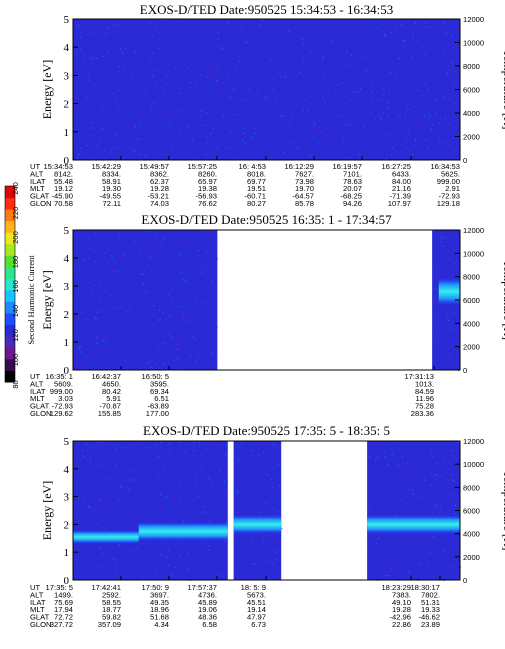 This screenshot has height=649, width=505. Describe the element at coordinates (38, 391) in the screenshot. I see `table-row-label: ILAT` at that location.